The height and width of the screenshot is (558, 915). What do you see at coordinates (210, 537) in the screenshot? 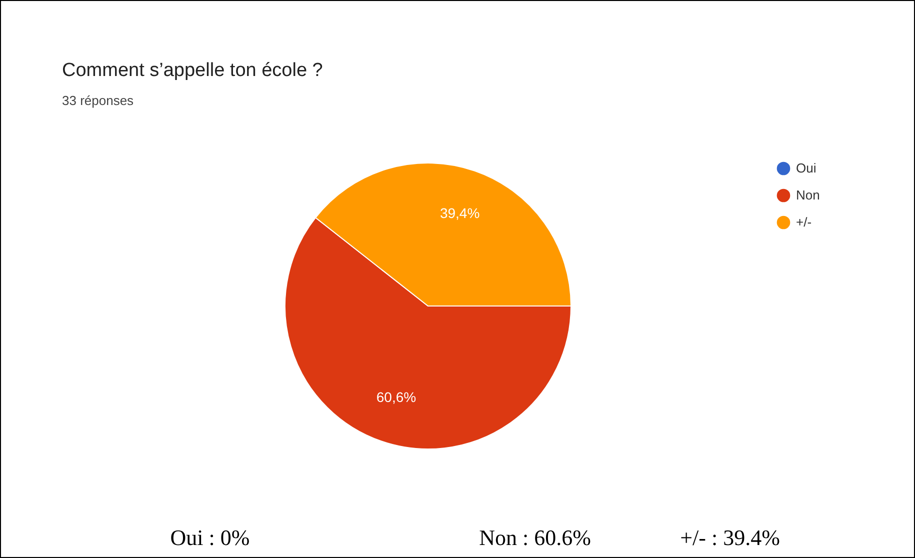
I see `text: Oui : 0%` at bounding box center [210, 537].